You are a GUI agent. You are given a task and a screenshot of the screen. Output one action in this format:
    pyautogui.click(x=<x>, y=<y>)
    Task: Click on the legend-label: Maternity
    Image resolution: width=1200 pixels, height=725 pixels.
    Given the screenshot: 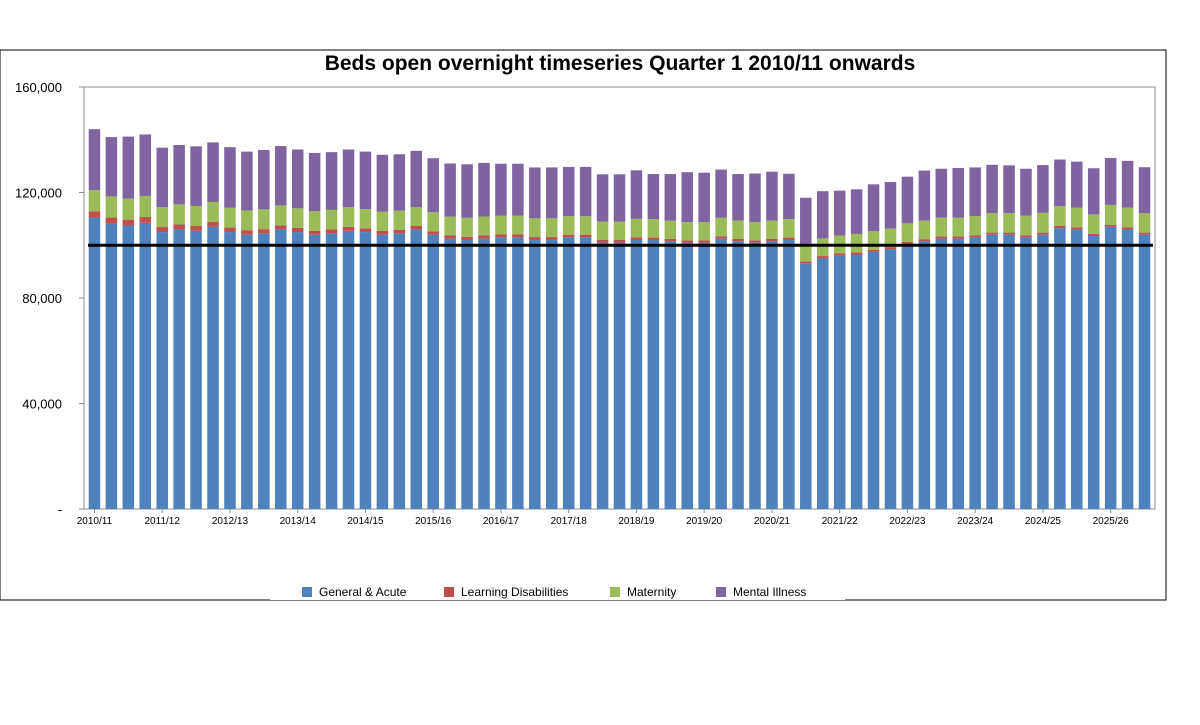 What is the action you would take?
    pyautogui.click(x=651, y=592)
    